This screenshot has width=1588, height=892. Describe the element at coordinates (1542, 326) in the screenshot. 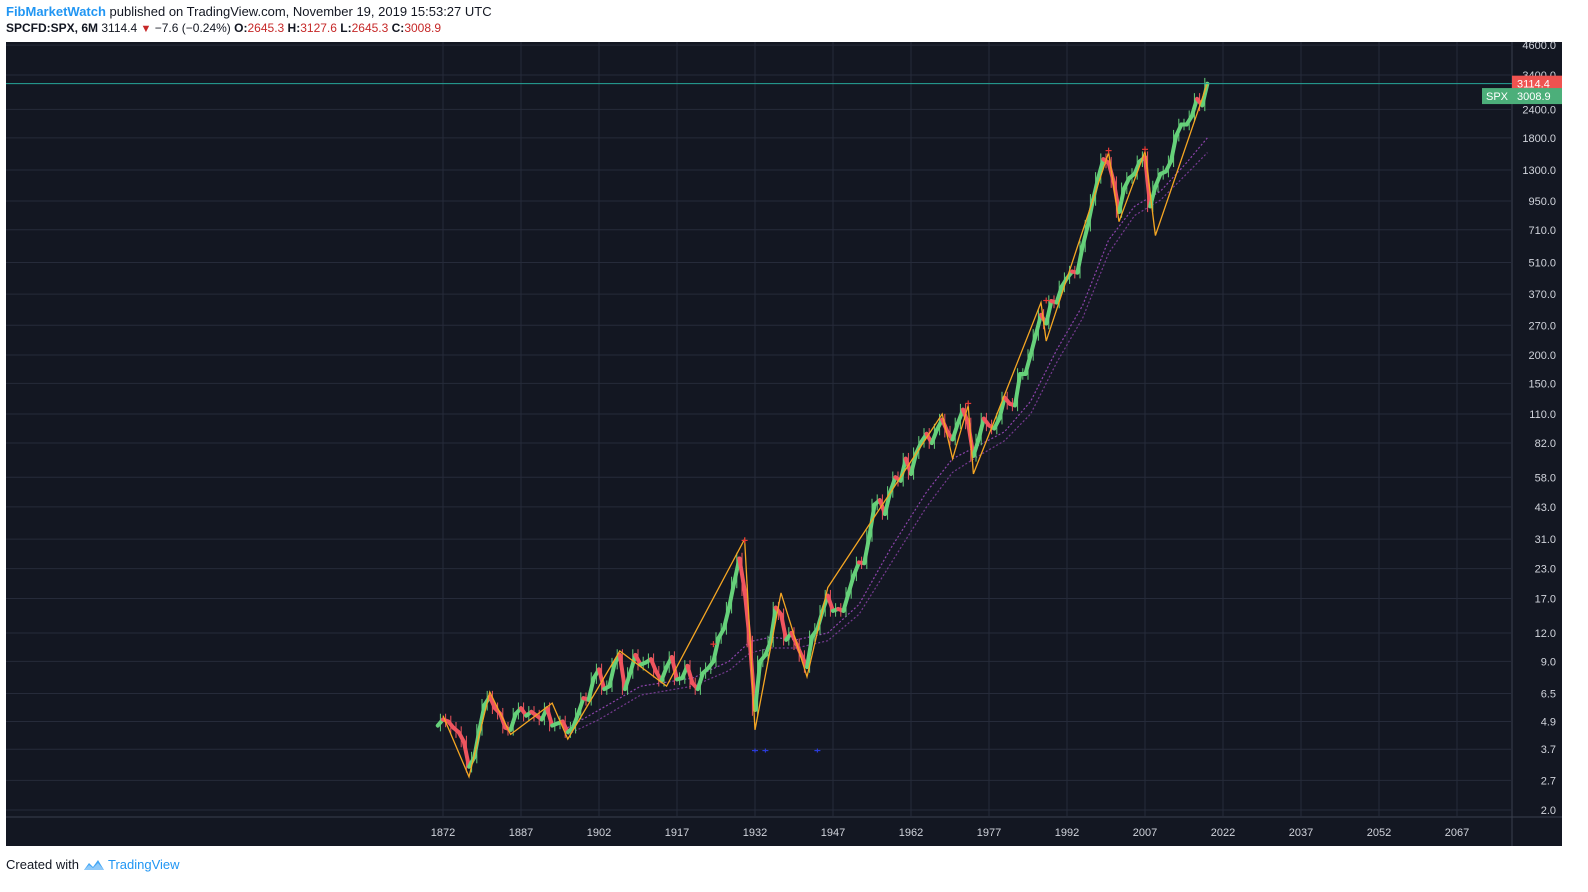

I see `y-tick-label: 270.0` at that location.